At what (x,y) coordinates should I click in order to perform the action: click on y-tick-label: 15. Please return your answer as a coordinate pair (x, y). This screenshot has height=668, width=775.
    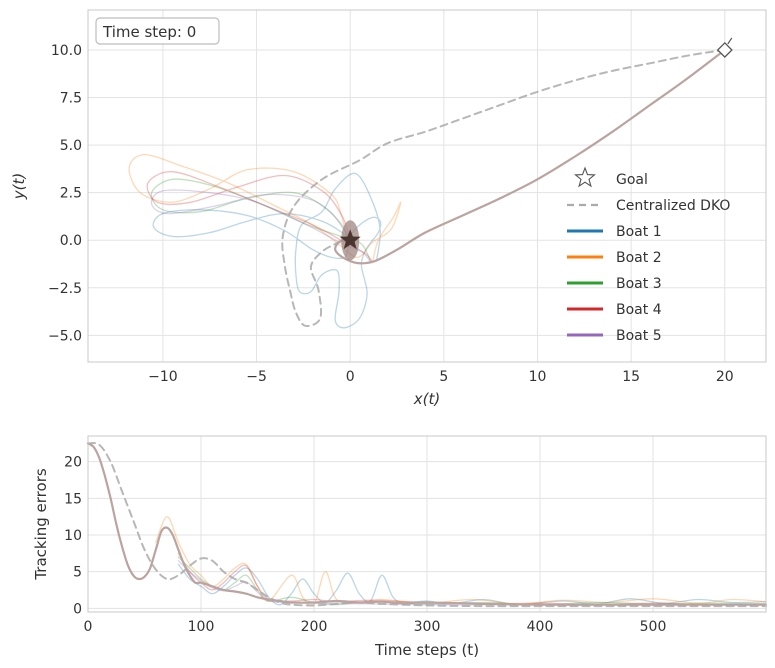
    Looking at the image, I should click on (73, 499).